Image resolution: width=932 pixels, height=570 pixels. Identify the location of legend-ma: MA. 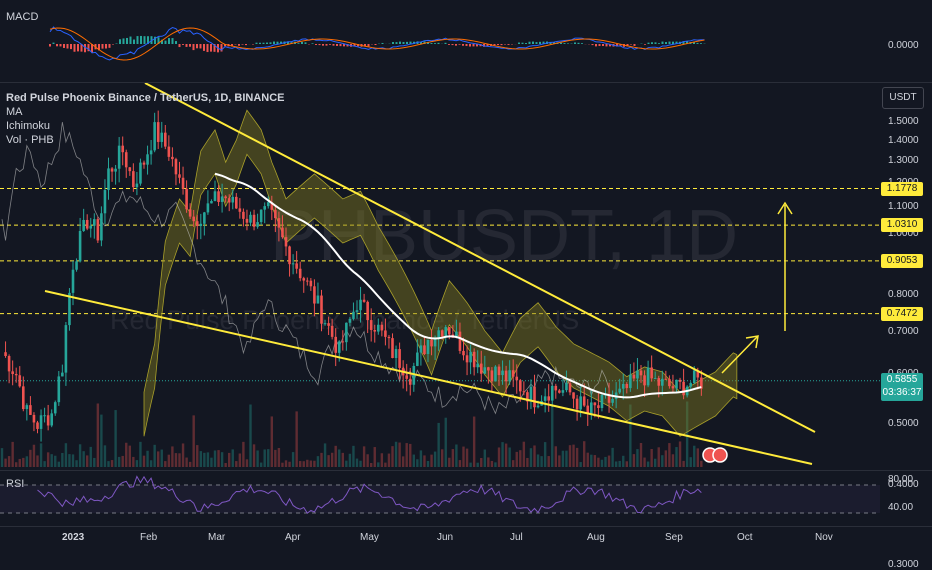
(145, 112).